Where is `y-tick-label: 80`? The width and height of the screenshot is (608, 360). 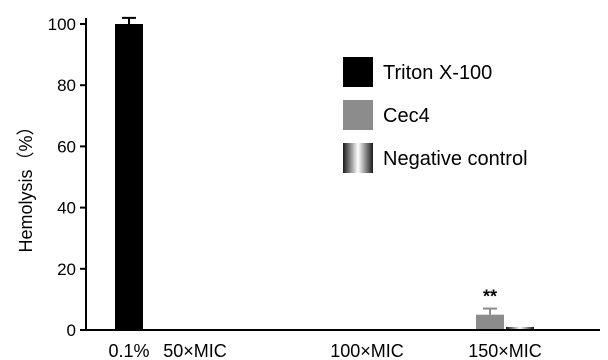 y-tick-label: 80 is located at coordinates (66, 85).